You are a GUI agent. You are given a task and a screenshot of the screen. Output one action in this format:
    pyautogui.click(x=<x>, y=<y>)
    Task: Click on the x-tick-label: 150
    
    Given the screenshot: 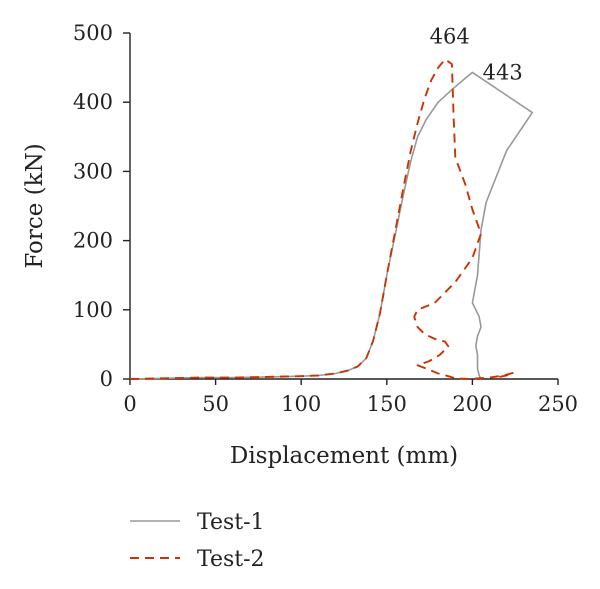 What is the action you would take?
    pyautogui.click(x=387, y=404)
    